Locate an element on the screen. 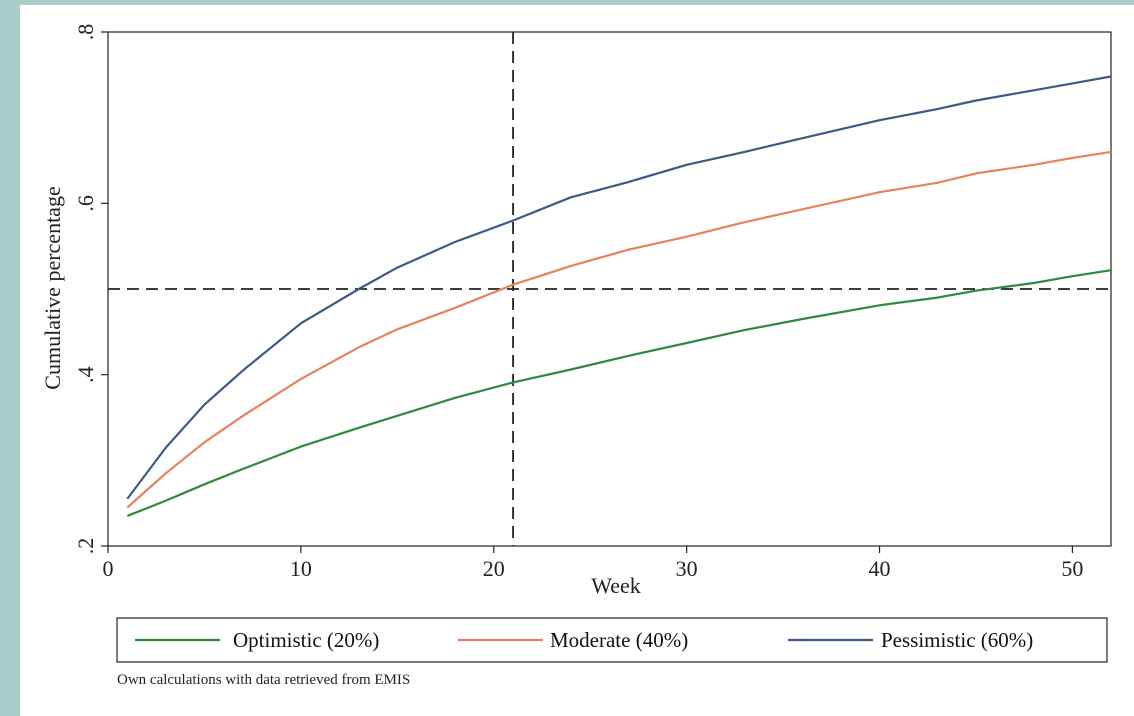  y-axis-title: Cumulative percentage is located at coordinates (52, 287).